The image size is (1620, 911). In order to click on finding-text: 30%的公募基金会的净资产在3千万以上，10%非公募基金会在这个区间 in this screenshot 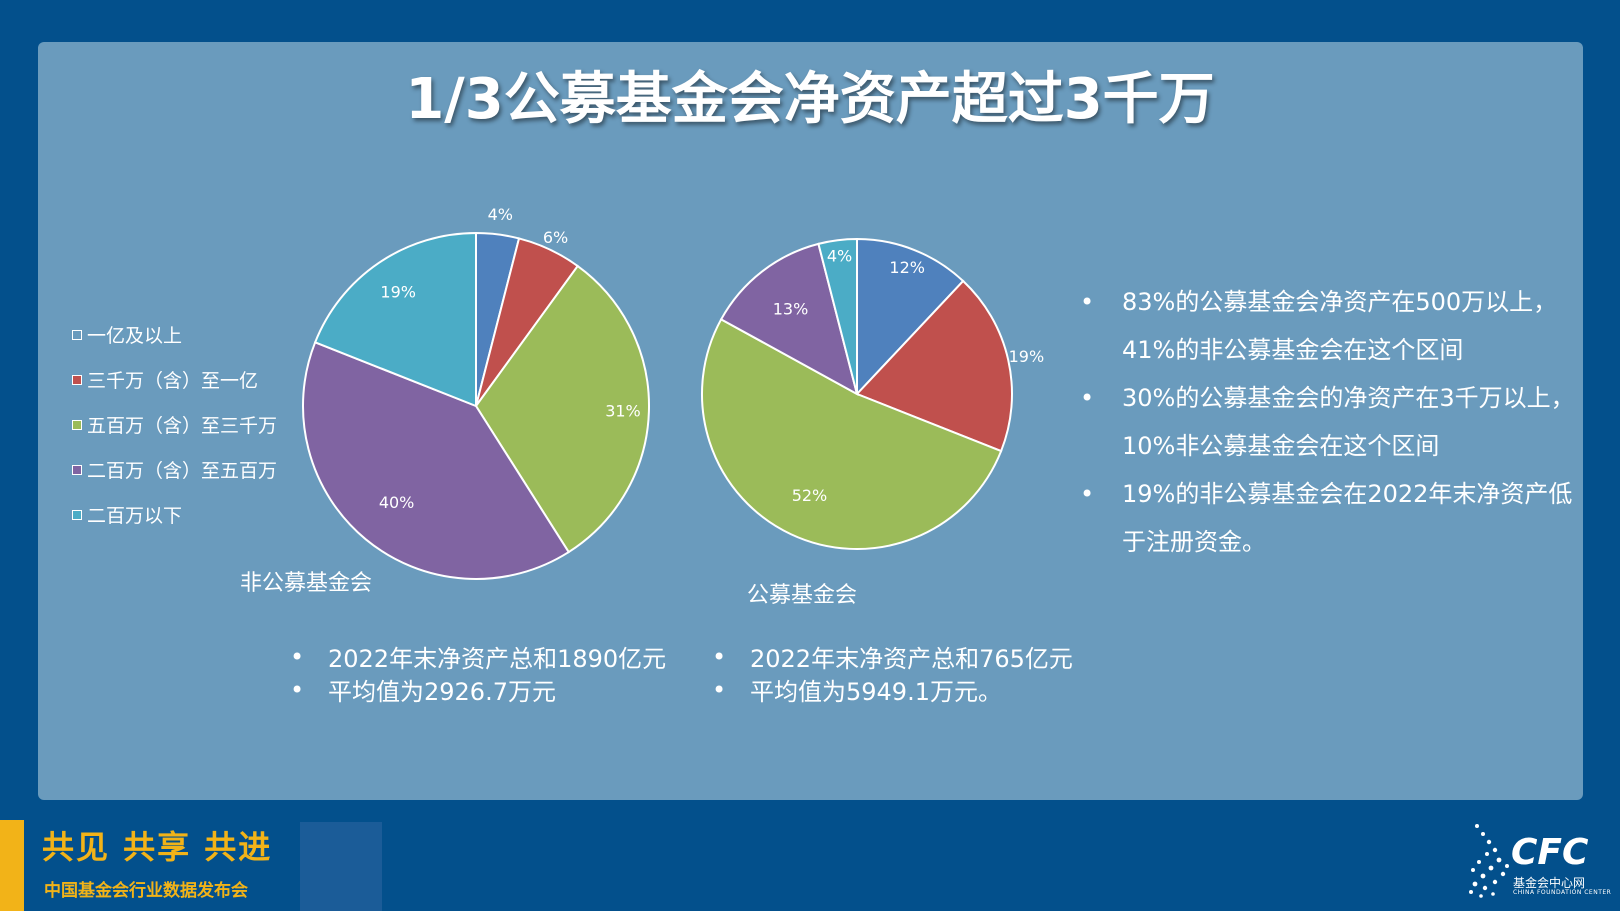, I will do `click(1348, 422)`.